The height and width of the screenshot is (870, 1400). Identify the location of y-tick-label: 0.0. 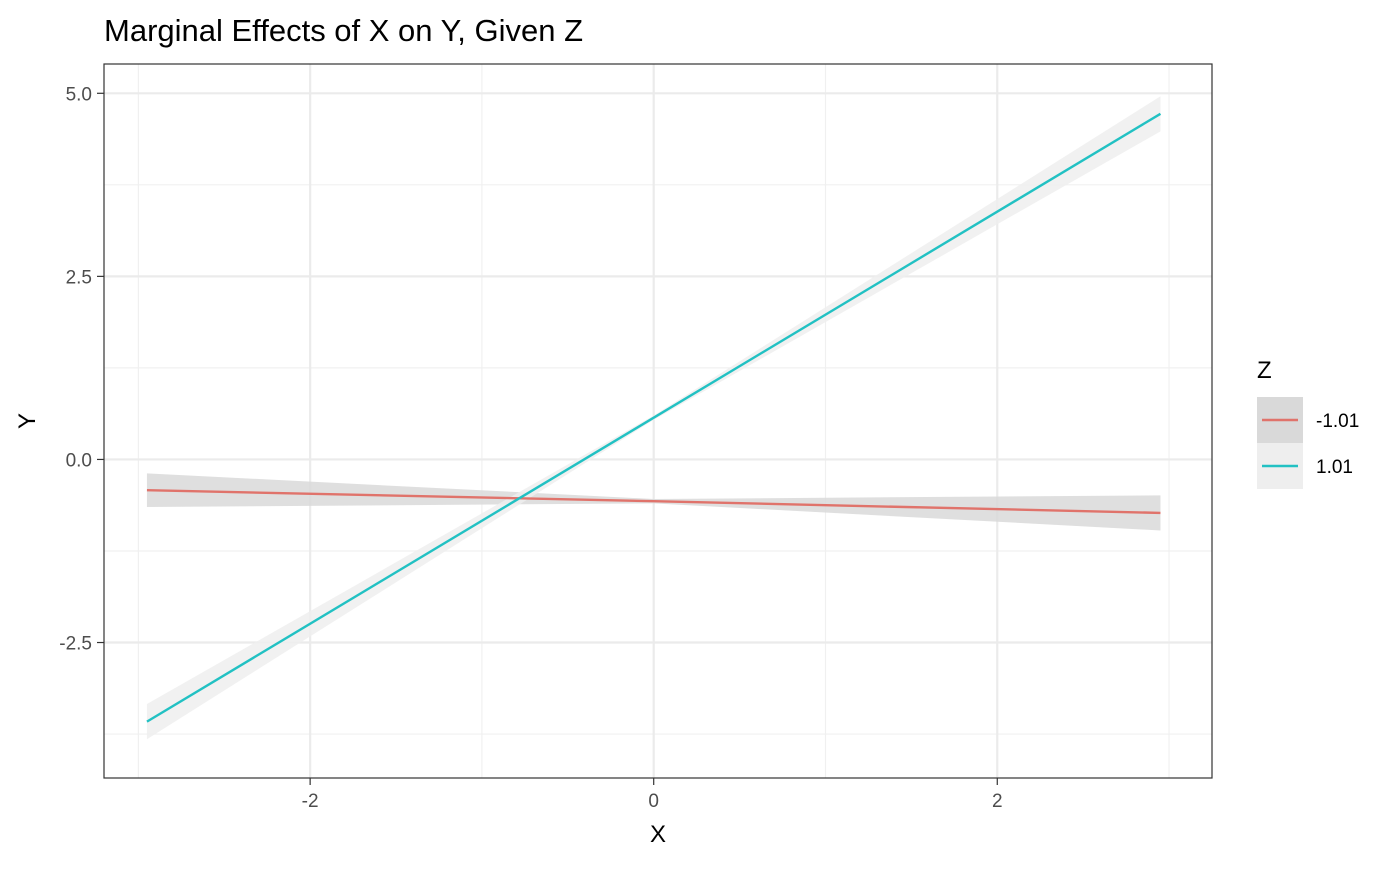
(79, 460).